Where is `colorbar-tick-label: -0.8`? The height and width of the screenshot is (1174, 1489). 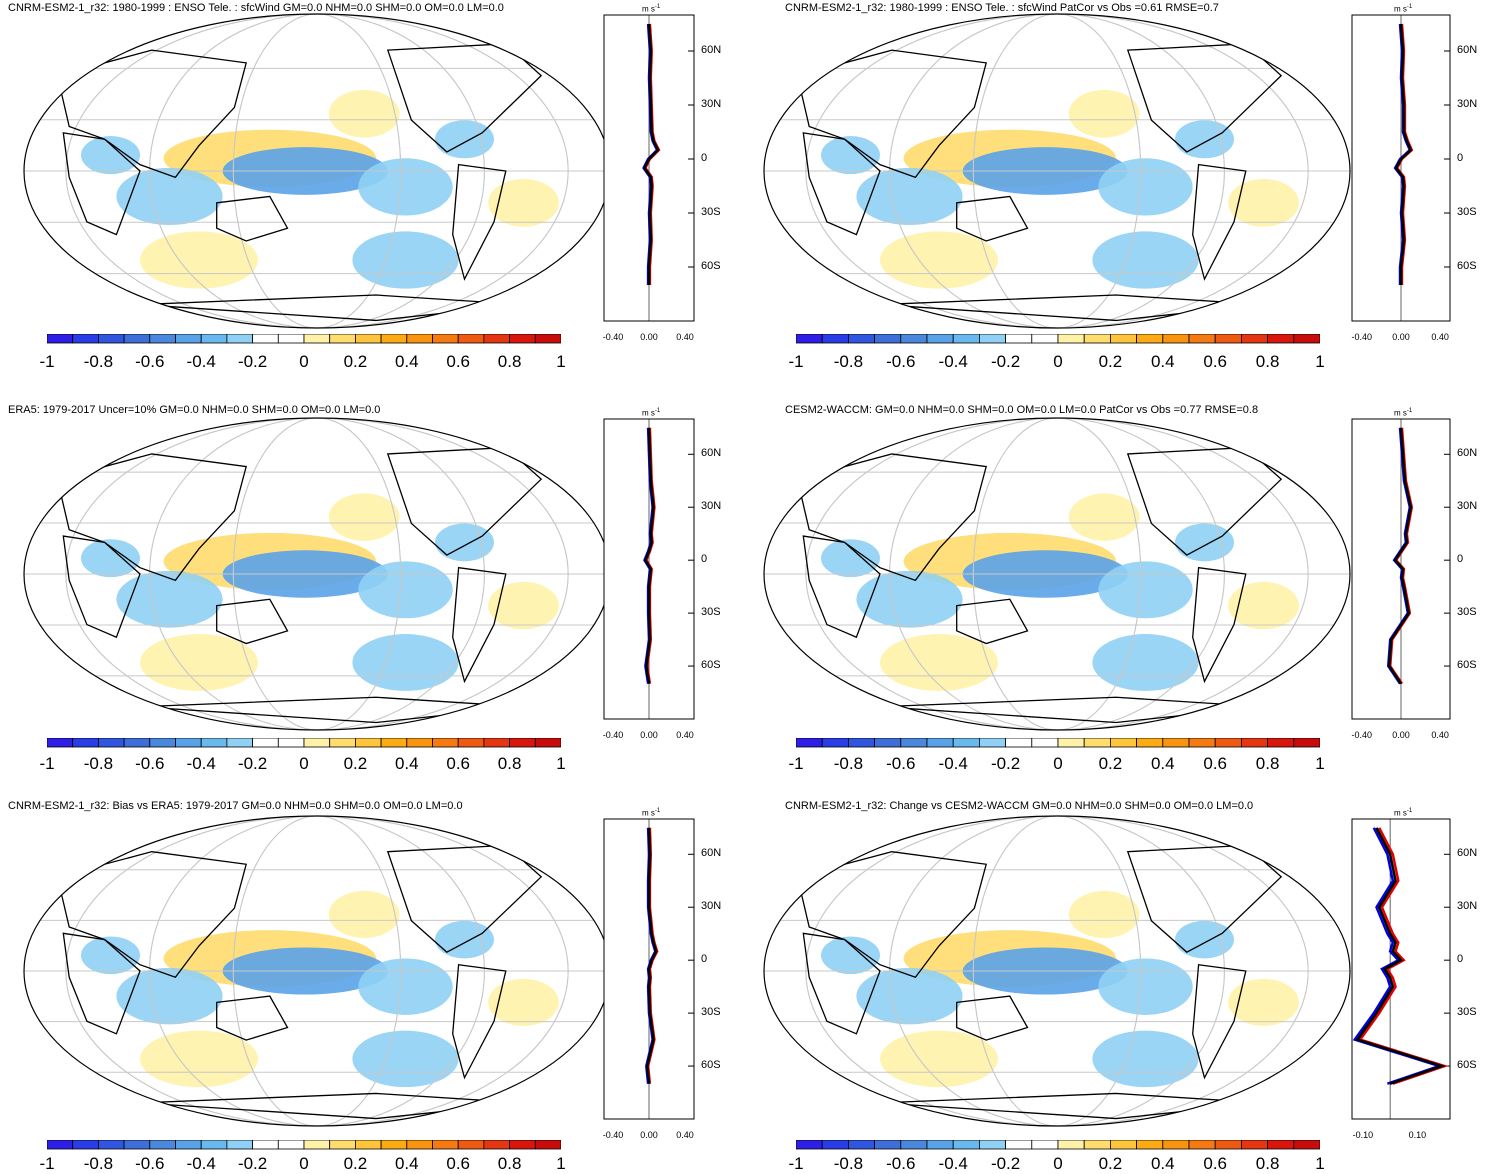
colorbar-tick-label: -0.8 is located at coordinates (98, 1163).